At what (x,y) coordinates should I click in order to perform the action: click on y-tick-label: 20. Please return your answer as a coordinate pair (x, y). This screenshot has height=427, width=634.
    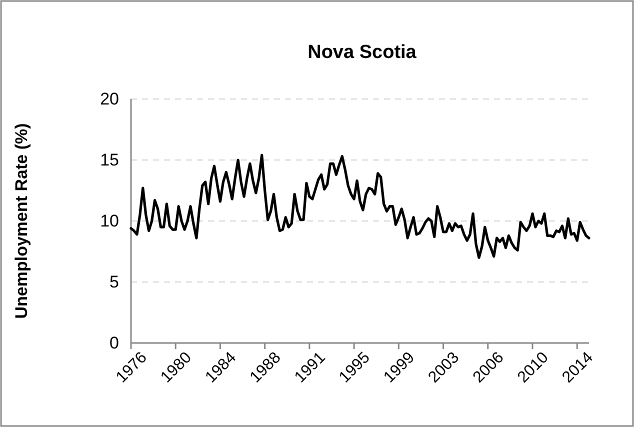
    Looking at the image, I should click on (109, 98).